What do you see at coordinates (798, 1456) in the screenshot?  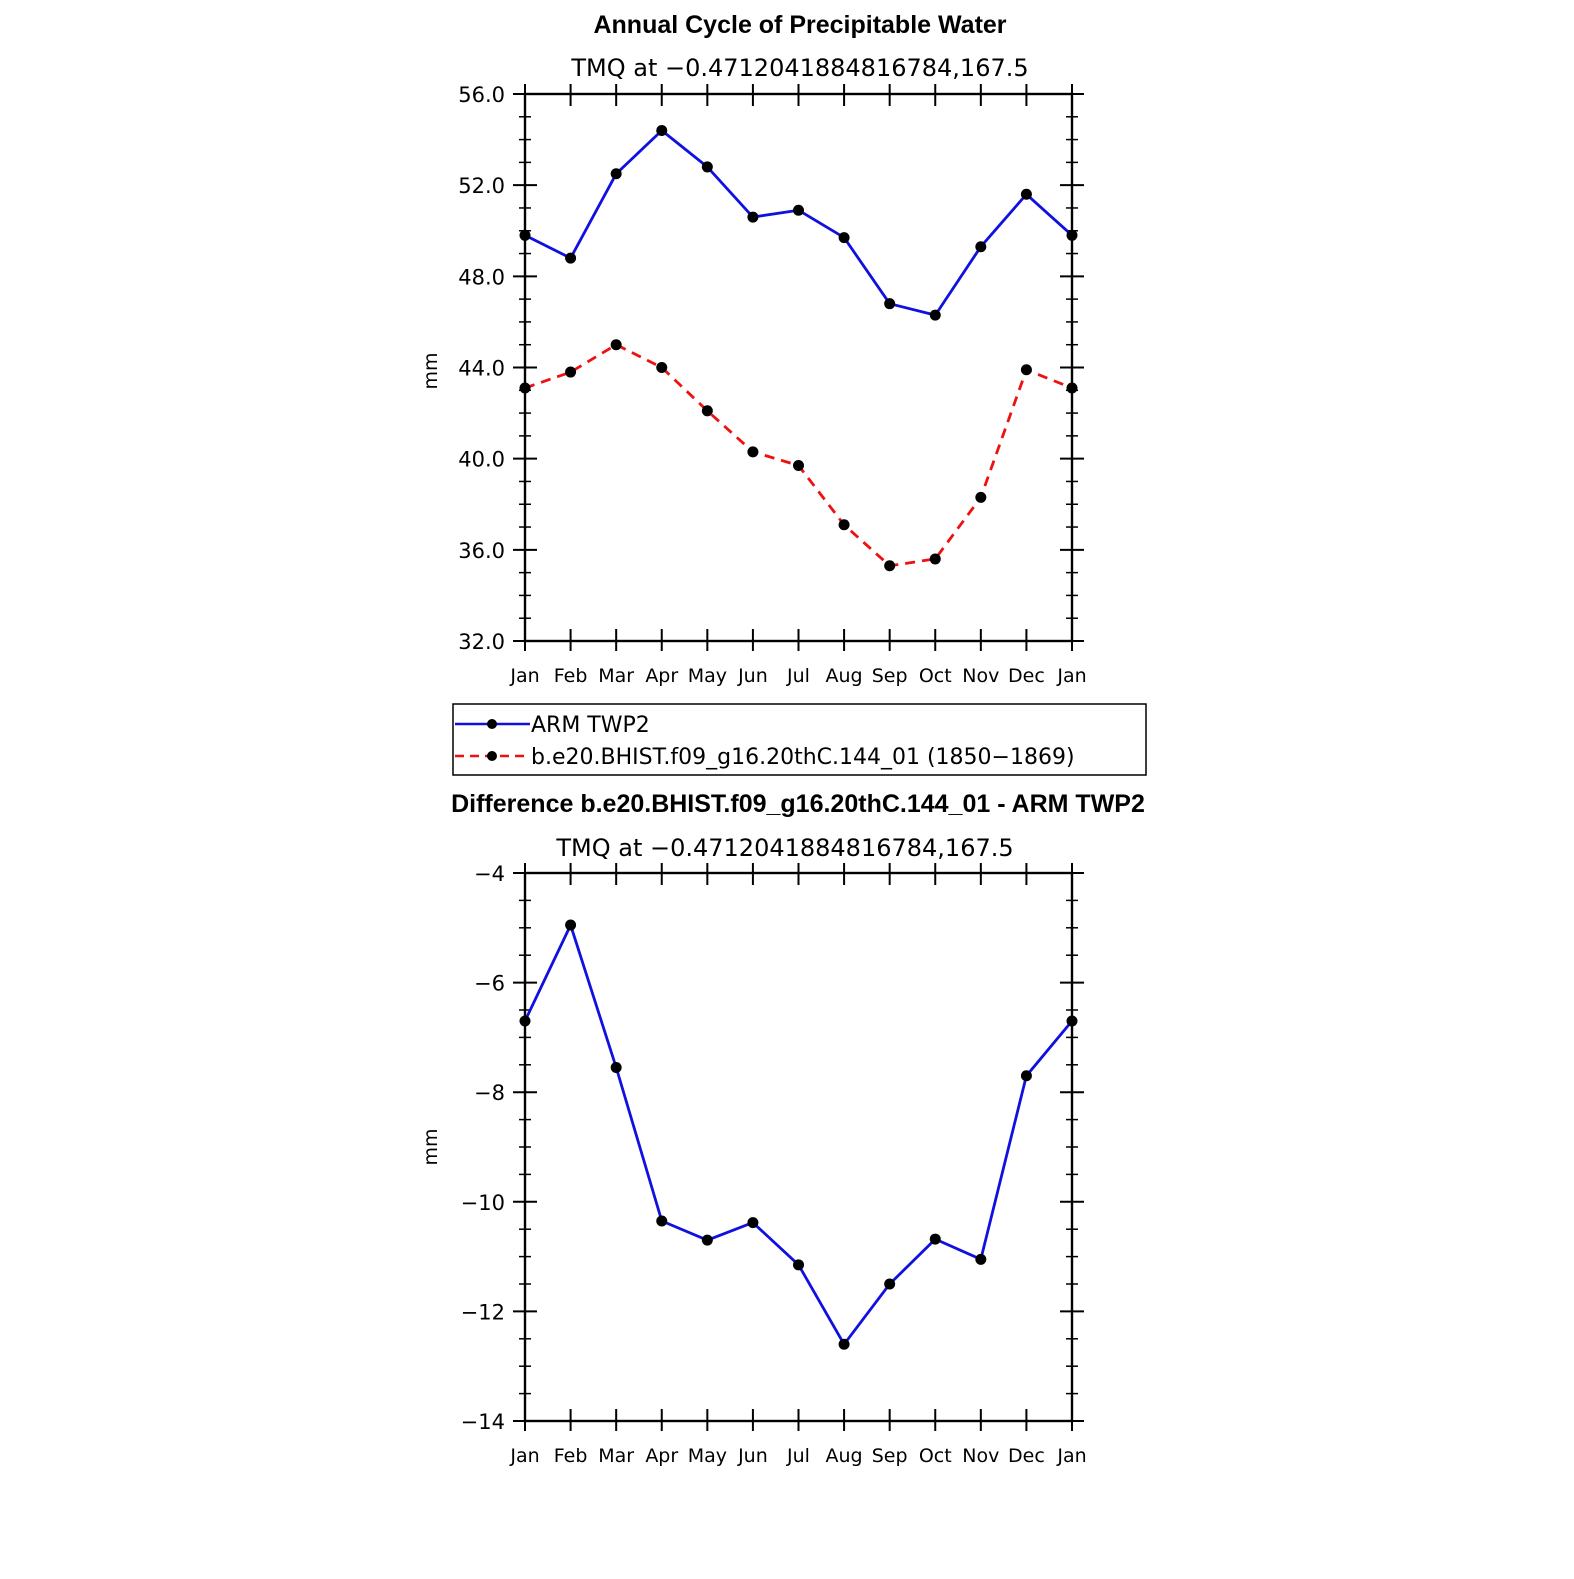 I see `diff-xtick-label-jul: Jul` at bounding box center [798, 1456].